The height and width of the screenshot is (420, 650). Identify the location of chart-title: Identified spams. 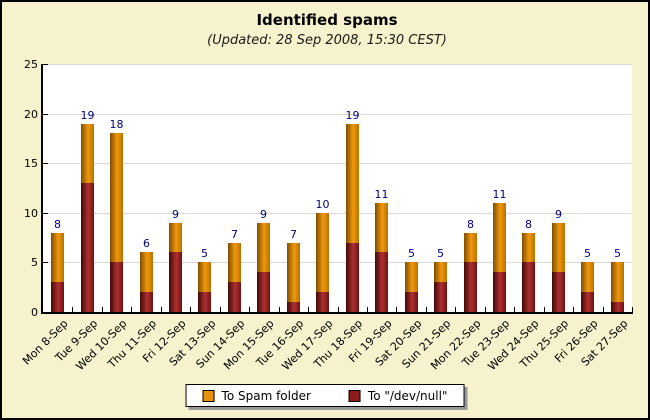
(327, 20).